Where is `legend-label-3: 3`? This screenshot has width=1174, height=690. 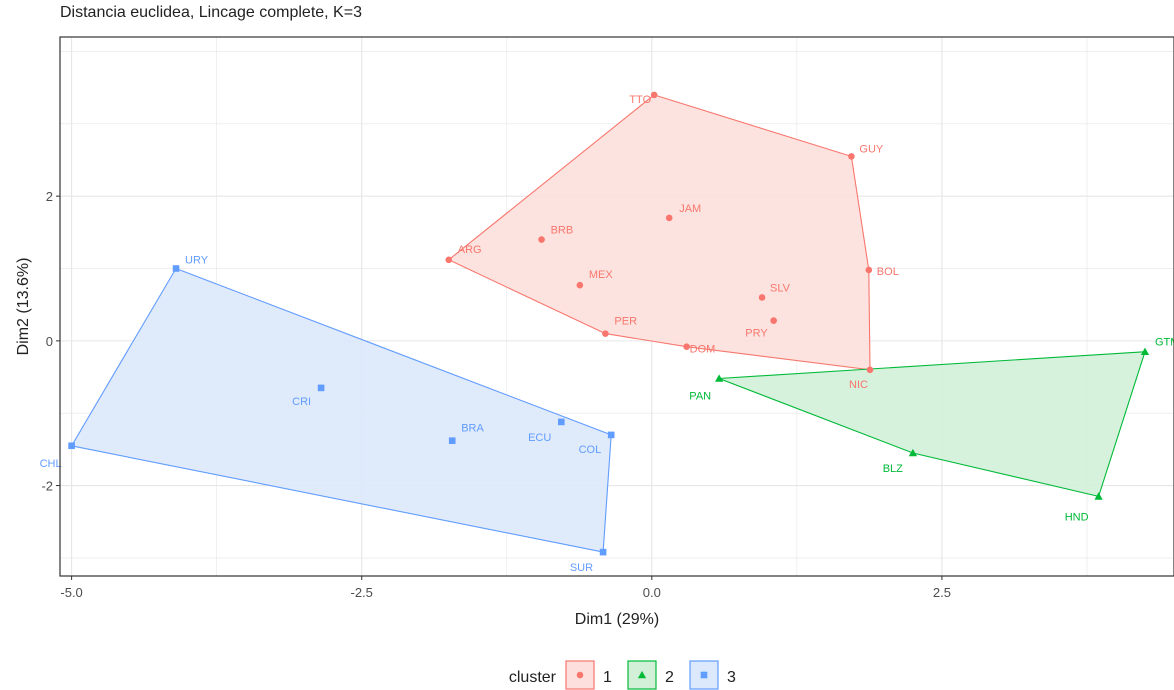 legend-label-3: 3 is located at coordinates (731, 677).